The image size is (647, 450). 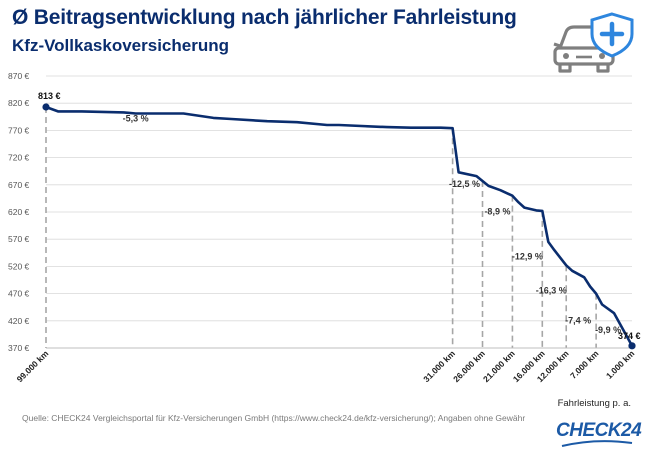 What do you see at coordinates (136, 119) in the screenshot?
I see `percent-change-label: -5,3 %` at bounding box center [136, 119].